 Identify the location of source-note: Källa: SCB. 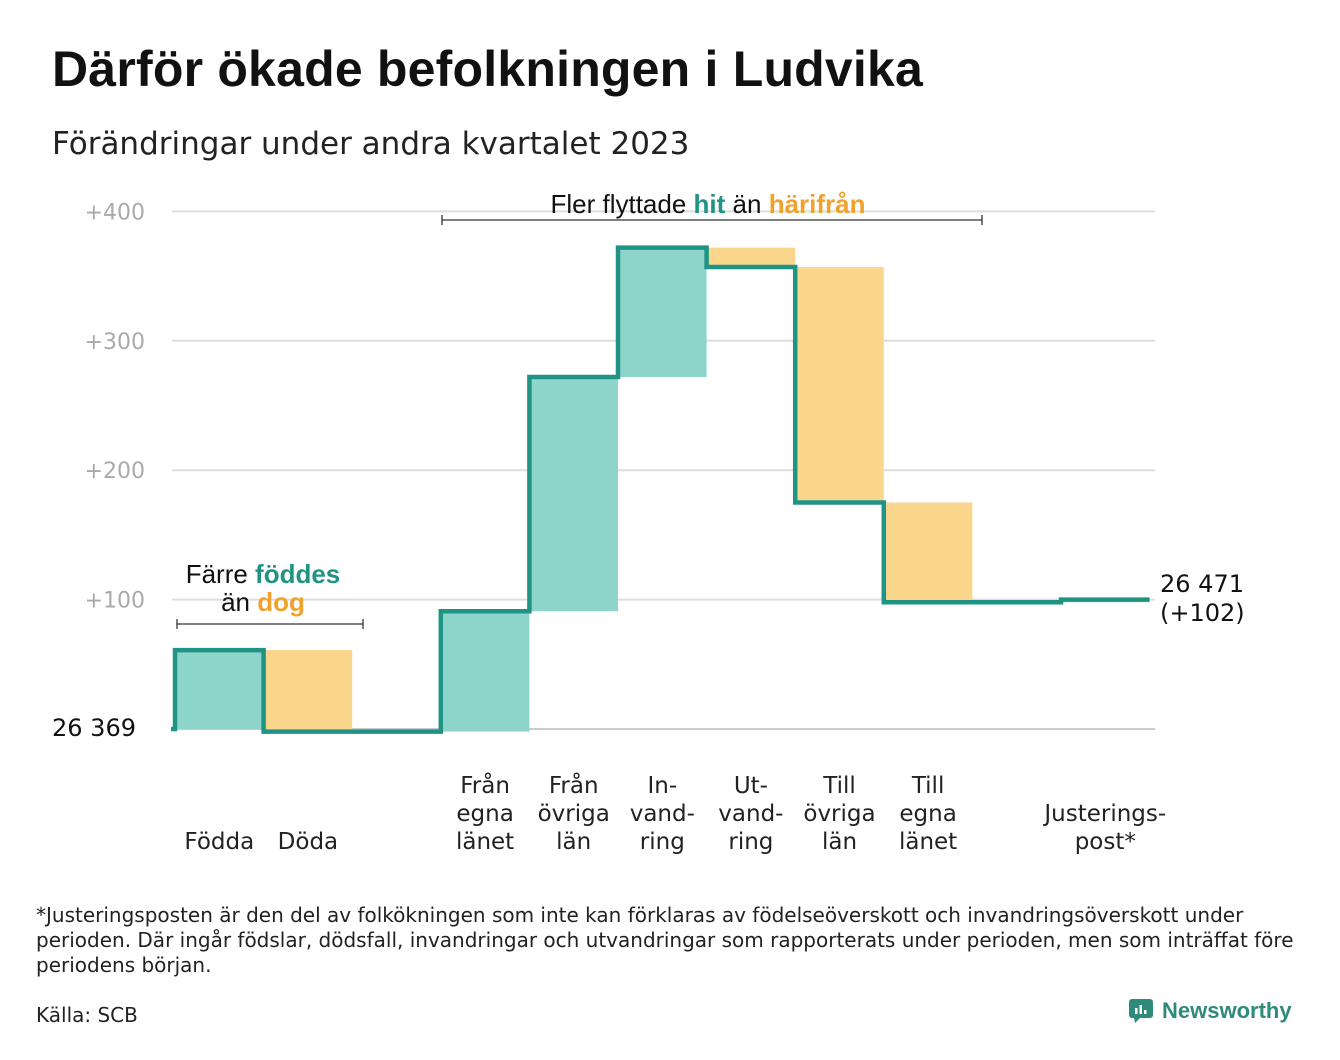
(87, 1015).